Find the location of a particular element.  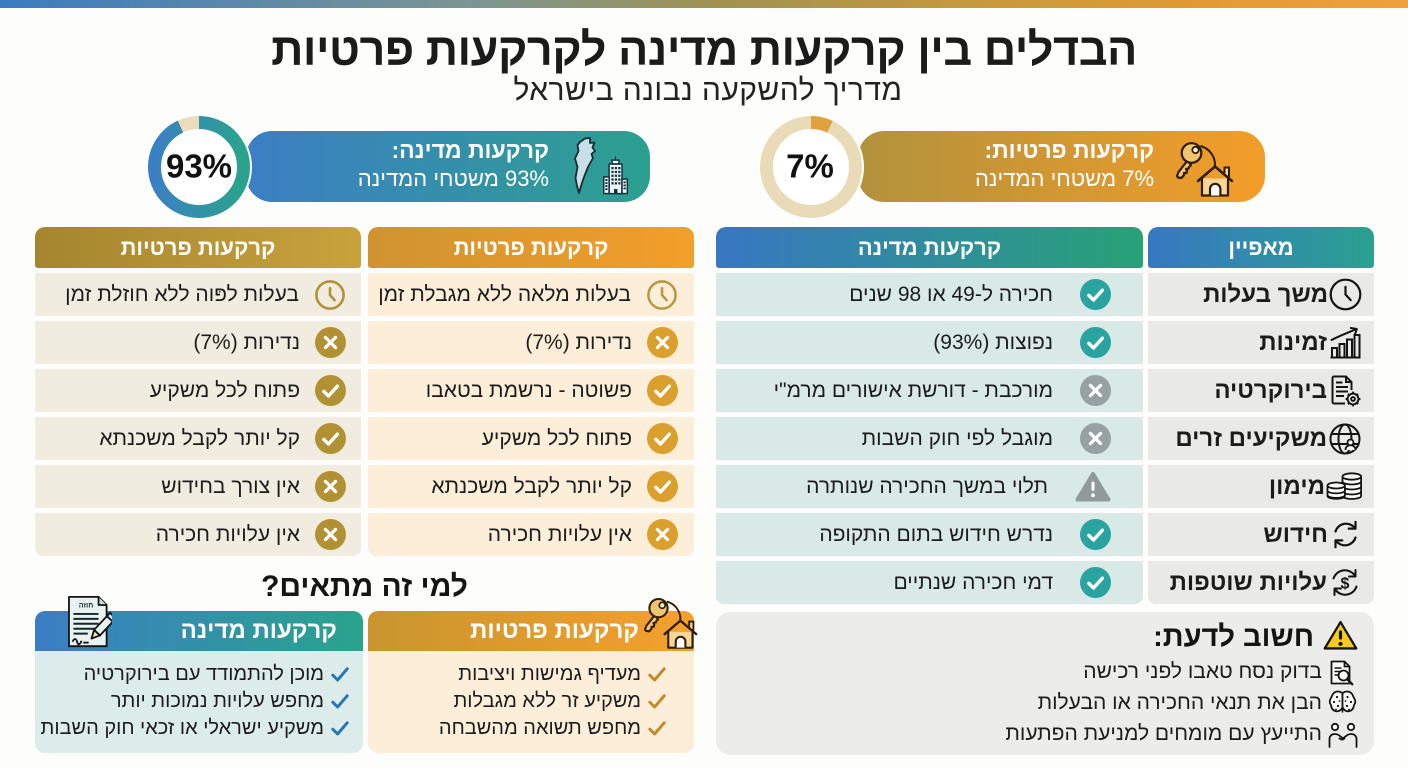

svg-text: 93% is located at coordinates (199, 166).